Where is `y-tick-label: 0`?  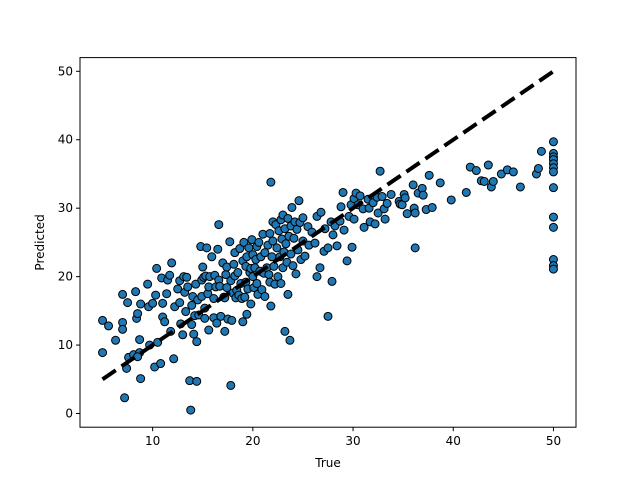
y-tick-label: 0 is located at coordinates (69, 414).